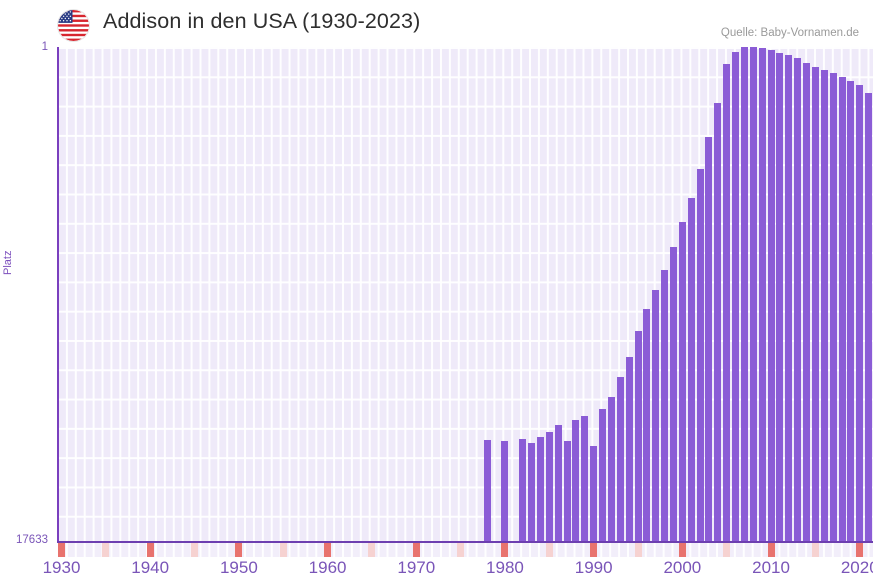  I want to click on x-axis-tick-stripe, so click(465, 550).